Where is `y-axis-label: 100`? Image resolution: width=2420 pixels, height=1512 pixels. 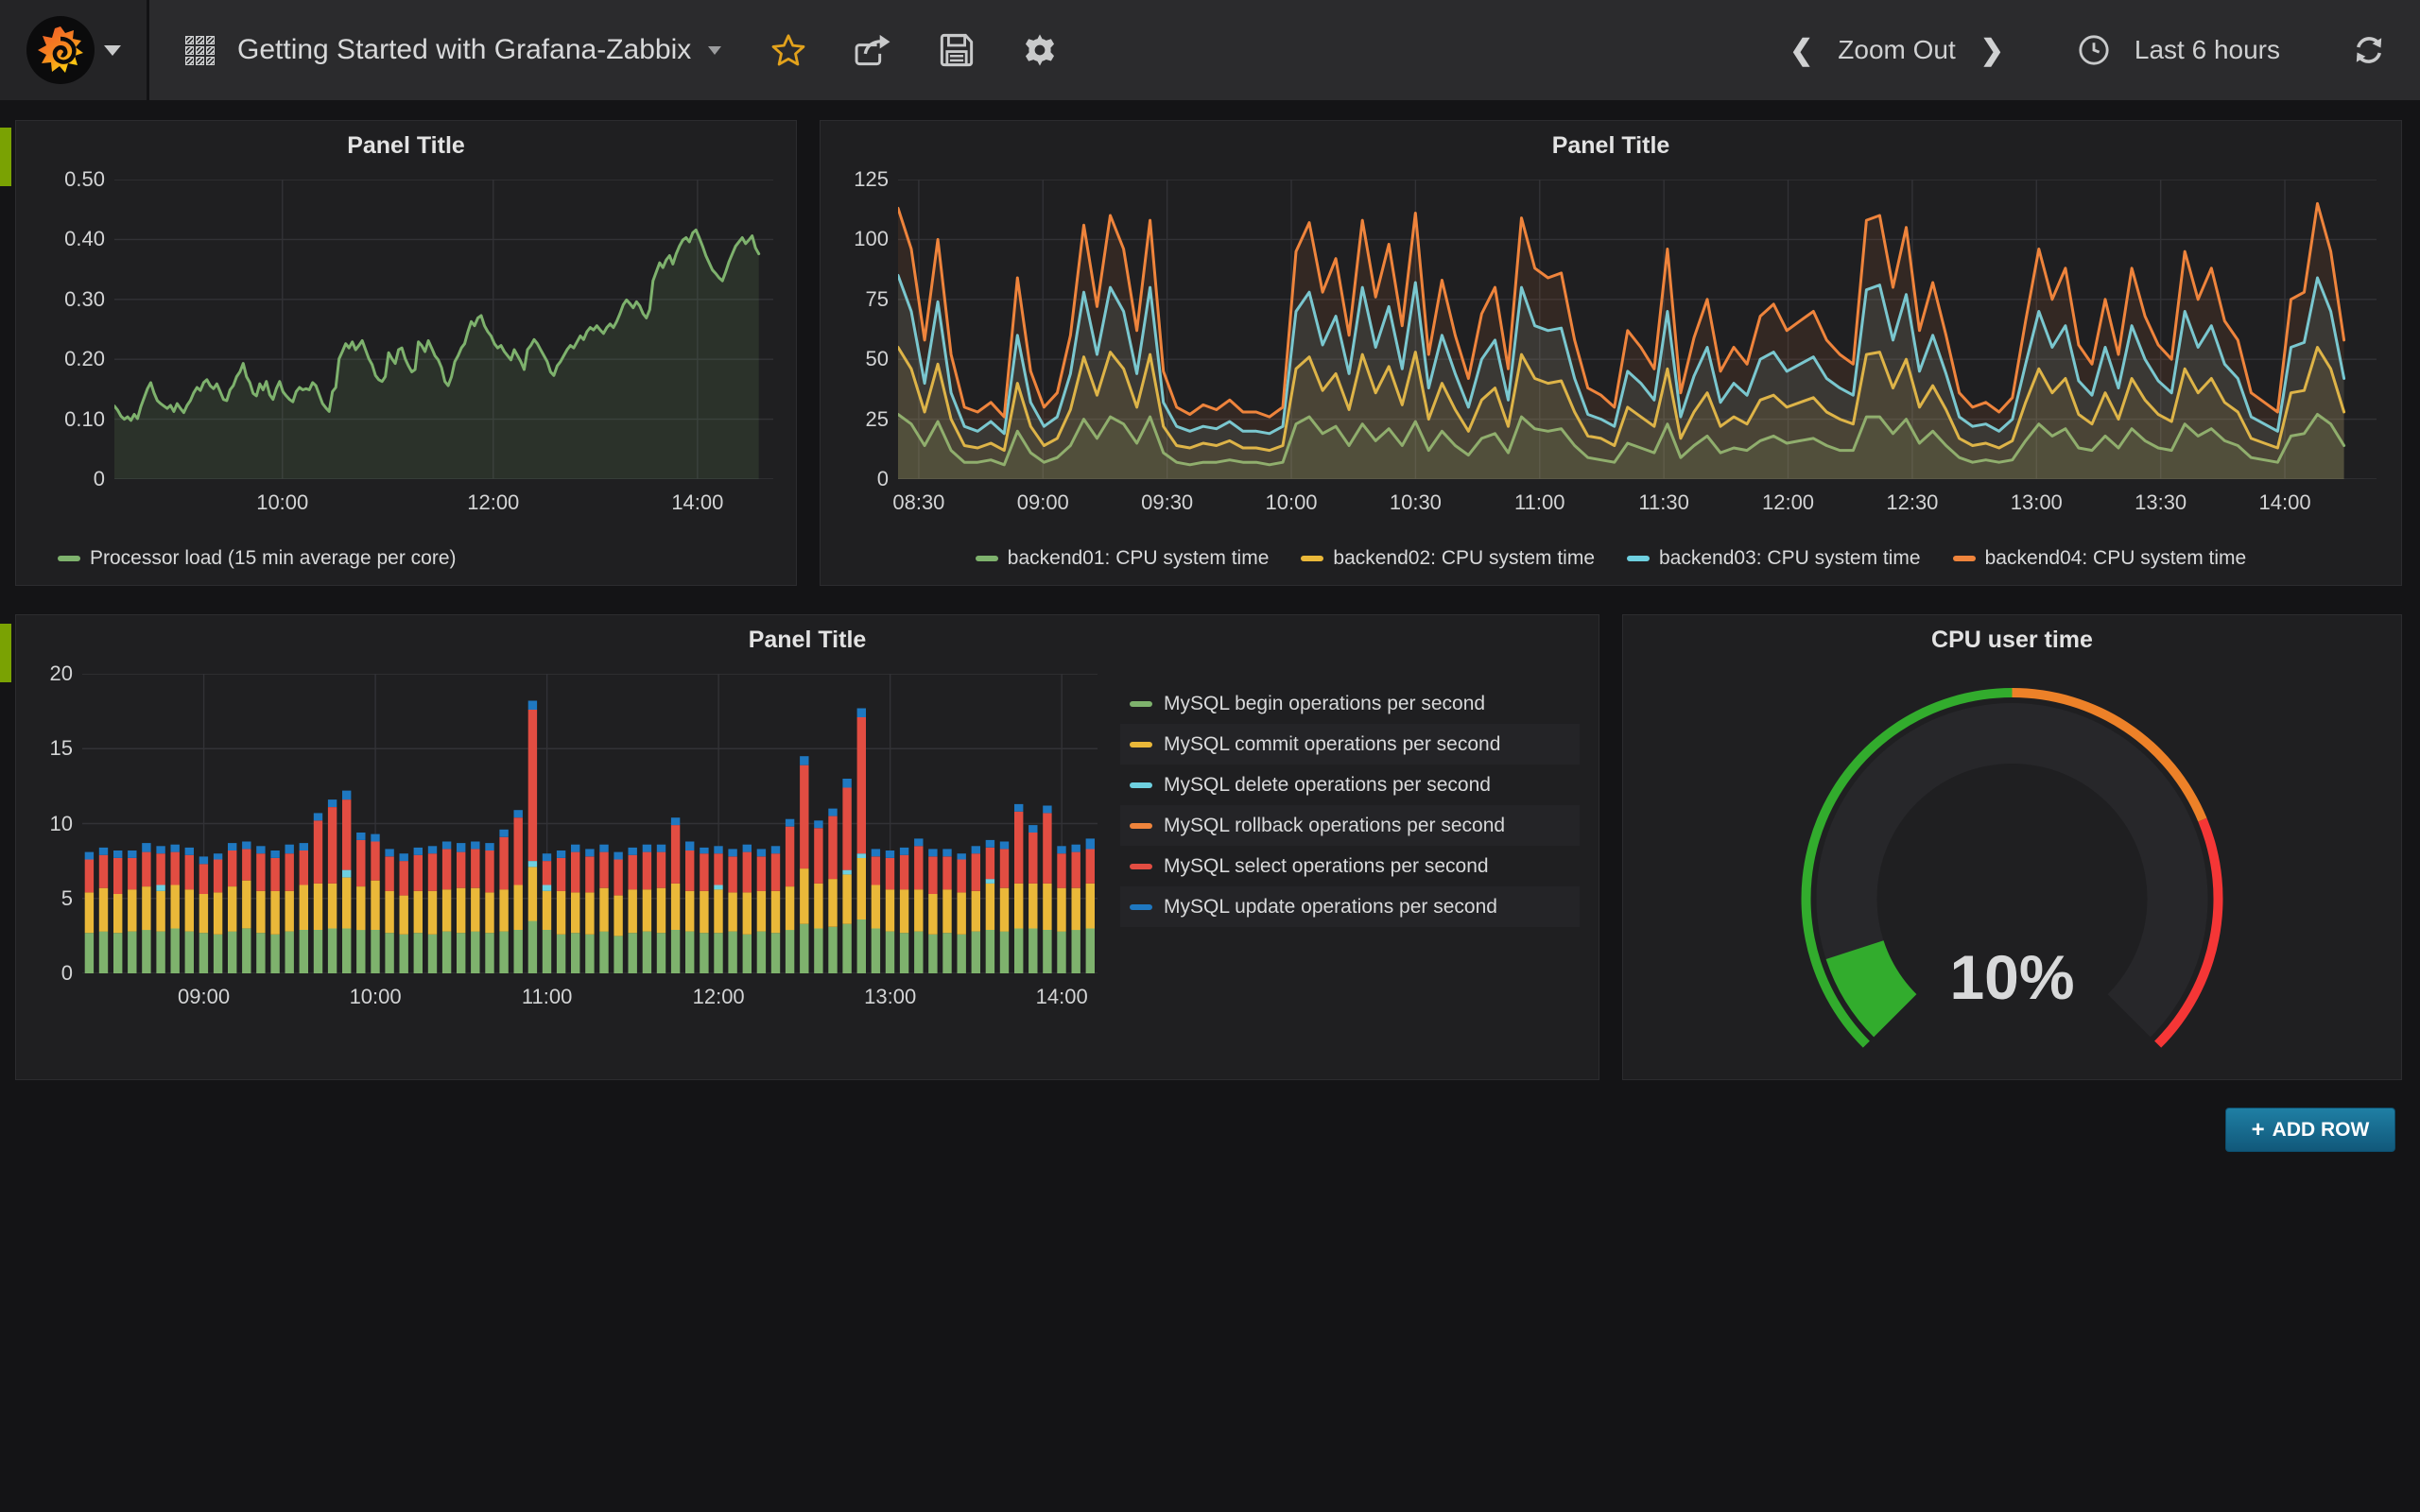
y-axis-label: 100 is located at coordinates (871, 239).